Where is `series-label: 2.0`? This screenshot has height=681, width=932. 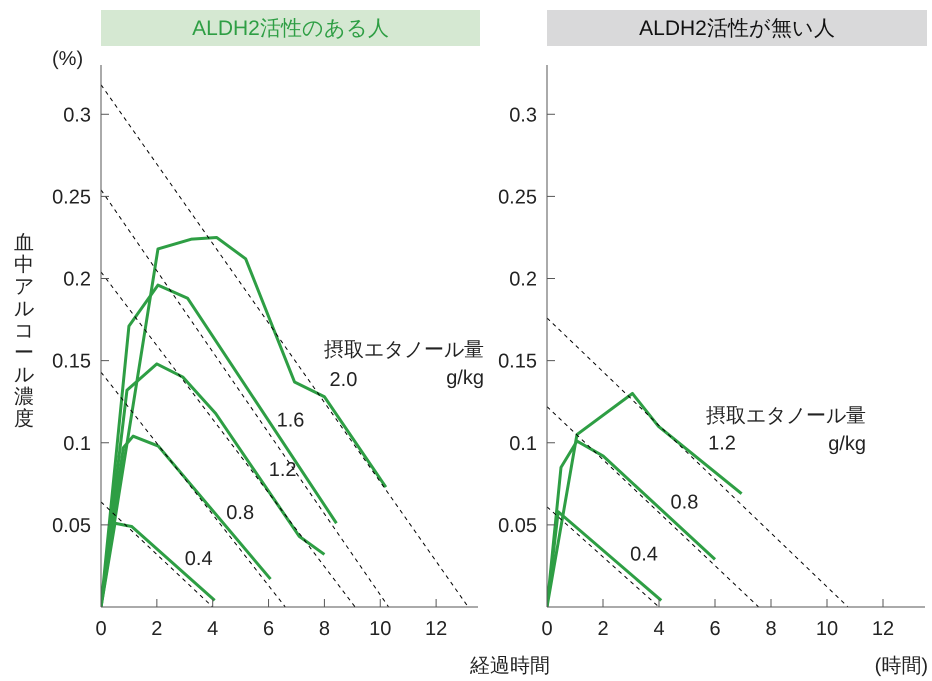 series-label: 2.0 is located at coordinates (344, 380).